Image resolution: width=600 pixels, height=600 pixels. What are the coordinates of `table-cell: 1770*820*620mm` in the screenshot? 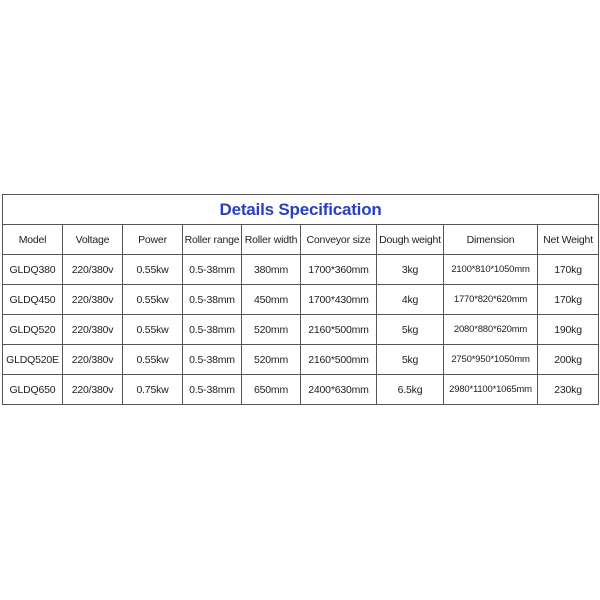 It's located at (490, 299).